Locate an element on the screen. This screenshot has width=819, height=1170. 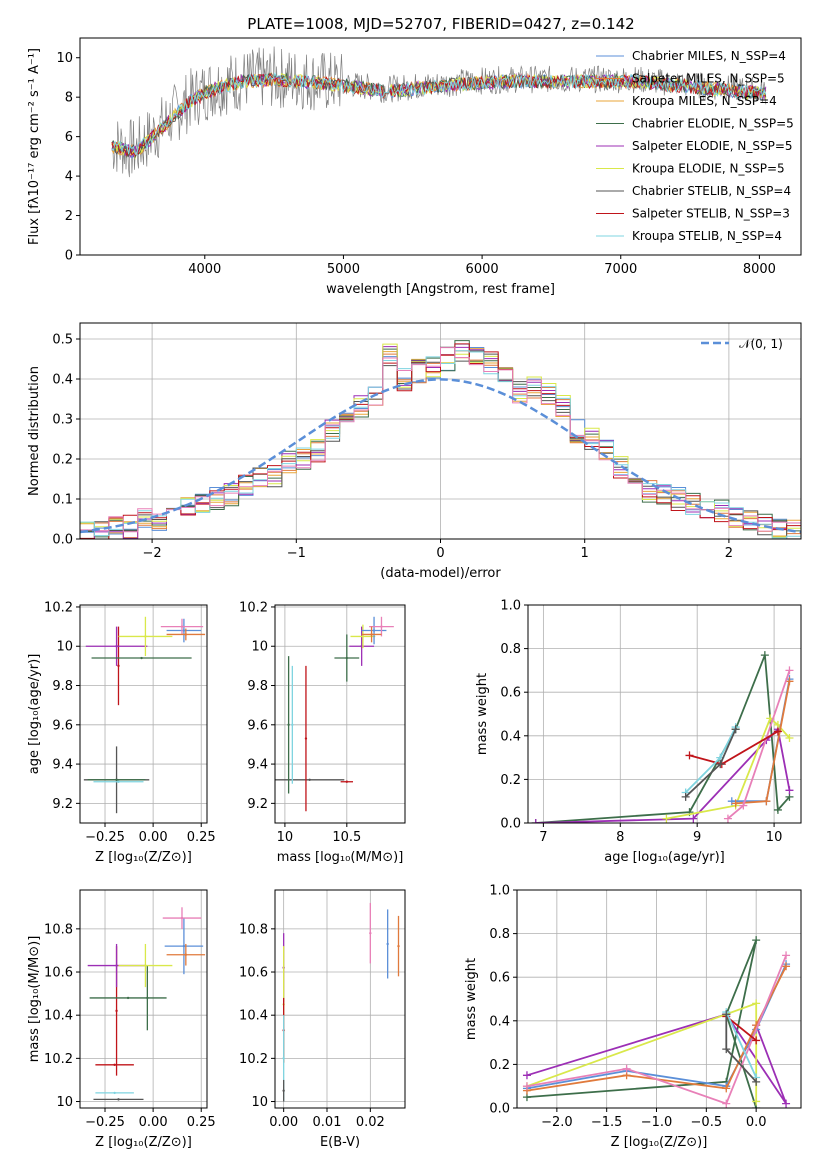
x-tick-label: −1 is located at coordinates (296, 553).